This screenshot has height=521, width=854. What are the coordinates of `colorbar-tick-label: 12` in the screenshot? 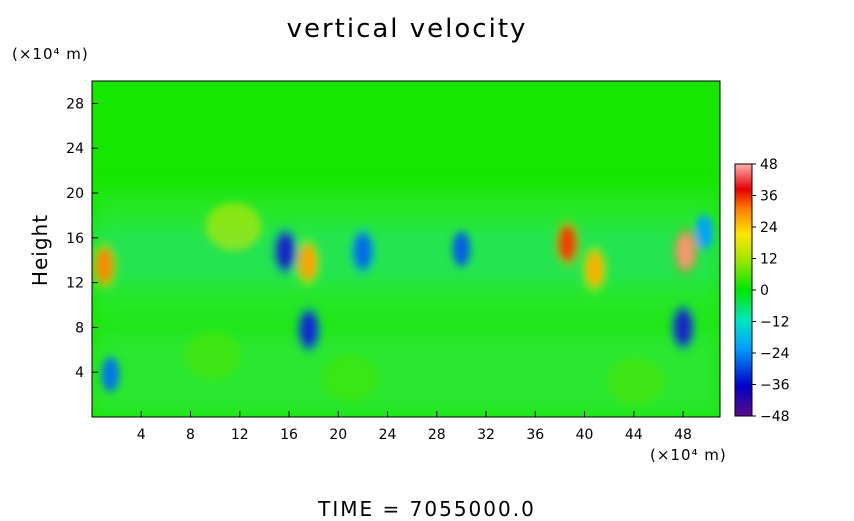 It's located at (769, 260).